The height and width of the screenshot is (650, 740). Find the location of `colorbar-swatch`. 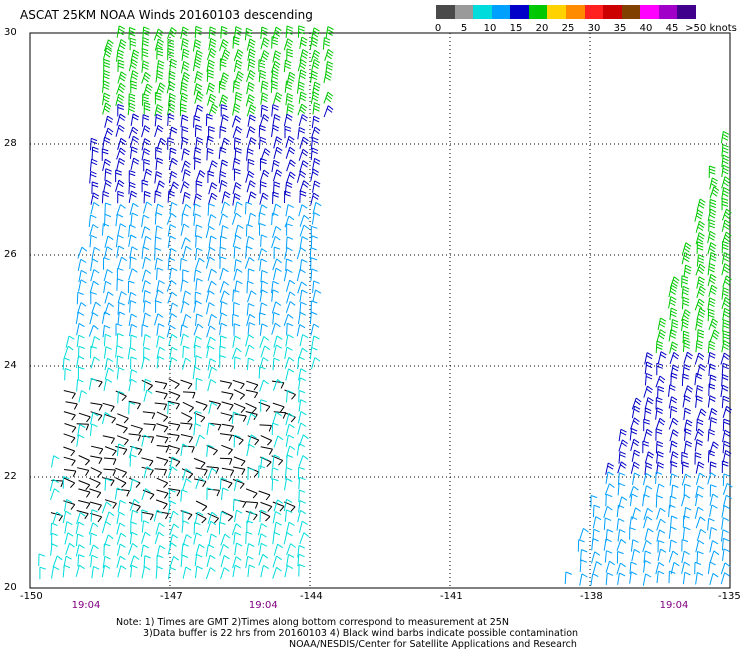

colorbar-swatch is located at coordinates (501, 12).